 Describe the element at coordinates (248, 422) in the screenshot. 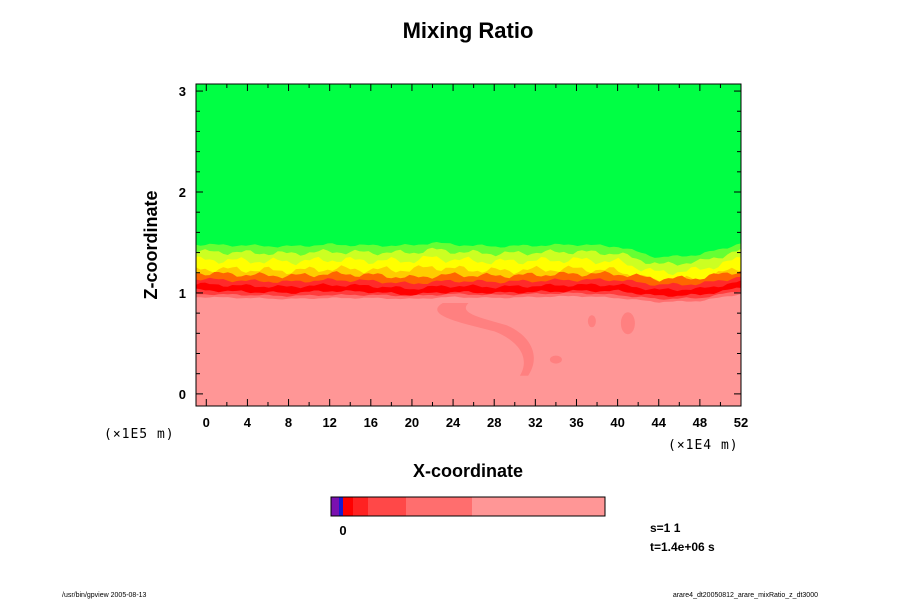

I see `x-tick-label-1: 4` at that location.